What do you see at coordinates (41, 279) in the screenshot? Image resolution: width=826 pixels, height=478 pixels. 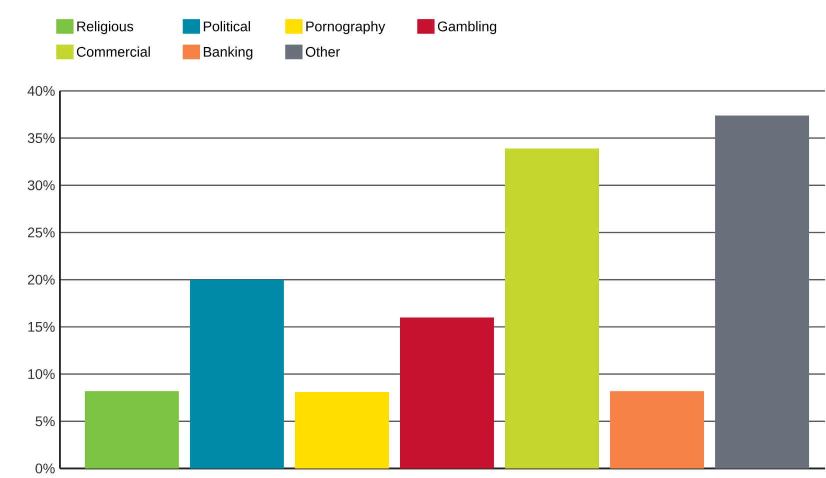 I see `y-tick-label: 20%` at bounding box center [41, 279].